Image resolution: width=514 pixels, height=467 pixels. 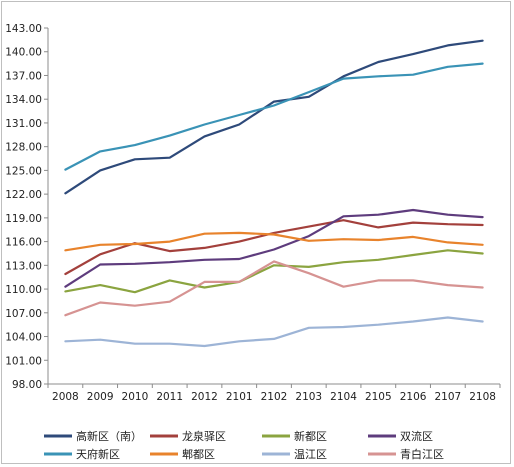 What do you see at coordinates (310, 454) in the screenshot?
I see `legend-label-6: 温江区` at bounding box center [310, 454].